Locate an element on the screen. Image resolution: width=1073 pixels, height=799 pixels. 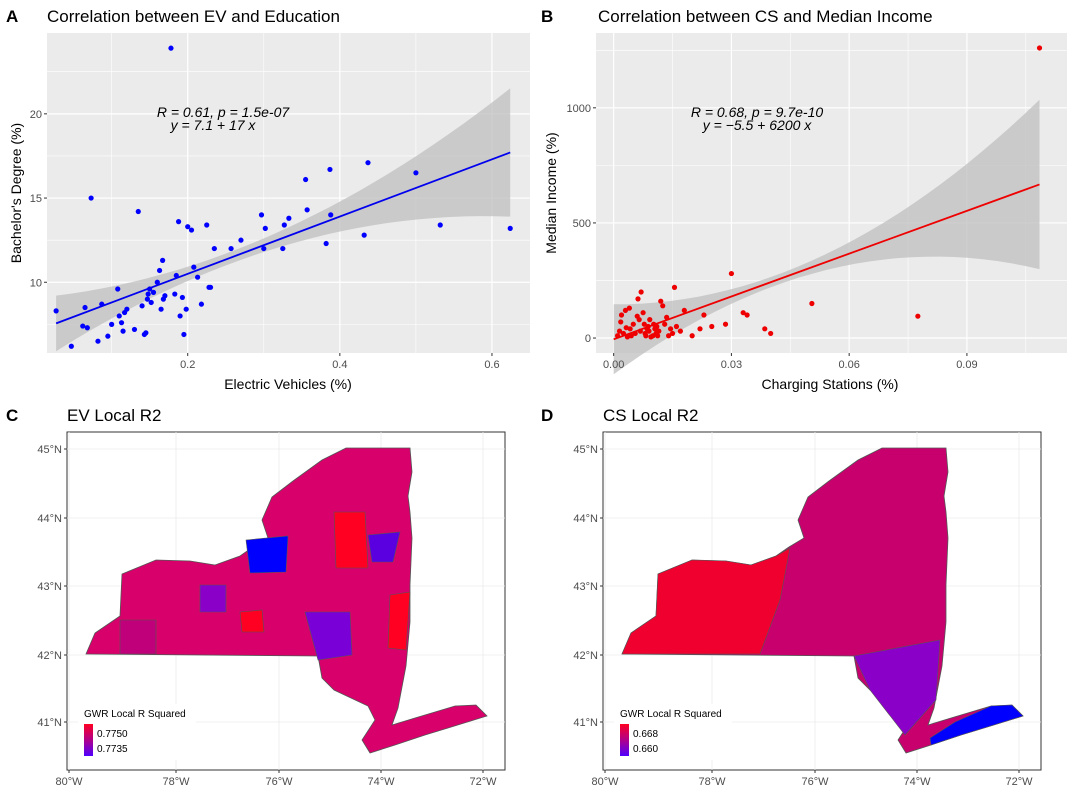
map-d is located at coordinates (822, 600).